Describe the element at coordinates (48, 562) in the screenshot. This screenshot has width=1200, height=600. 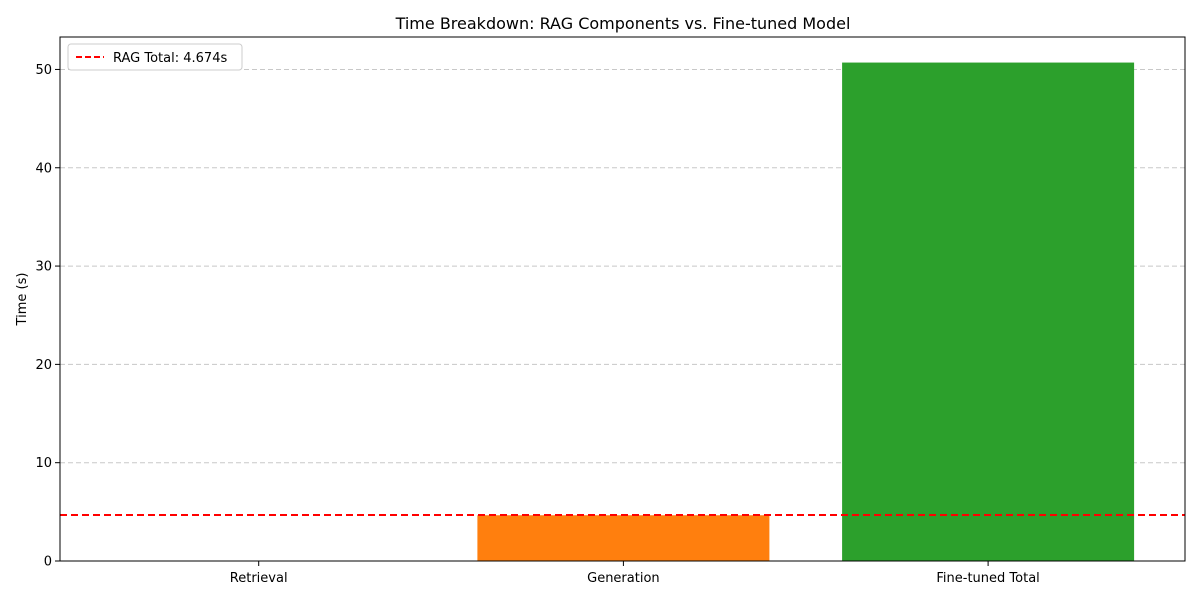
I see `y-tick-label: 0` at that location.